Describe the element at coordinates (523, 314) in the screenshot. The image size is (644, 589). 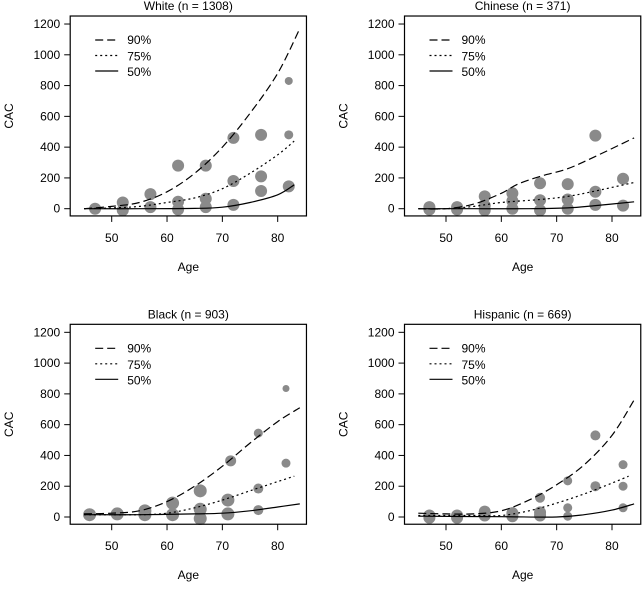
I see `panel-title: Hispanic (n = 669)` at that location.